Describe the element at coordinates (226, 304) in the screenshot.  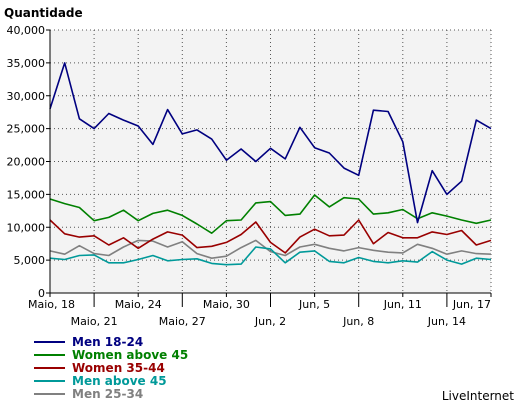
I see `x-tick-label: Maio, 30` at that location.